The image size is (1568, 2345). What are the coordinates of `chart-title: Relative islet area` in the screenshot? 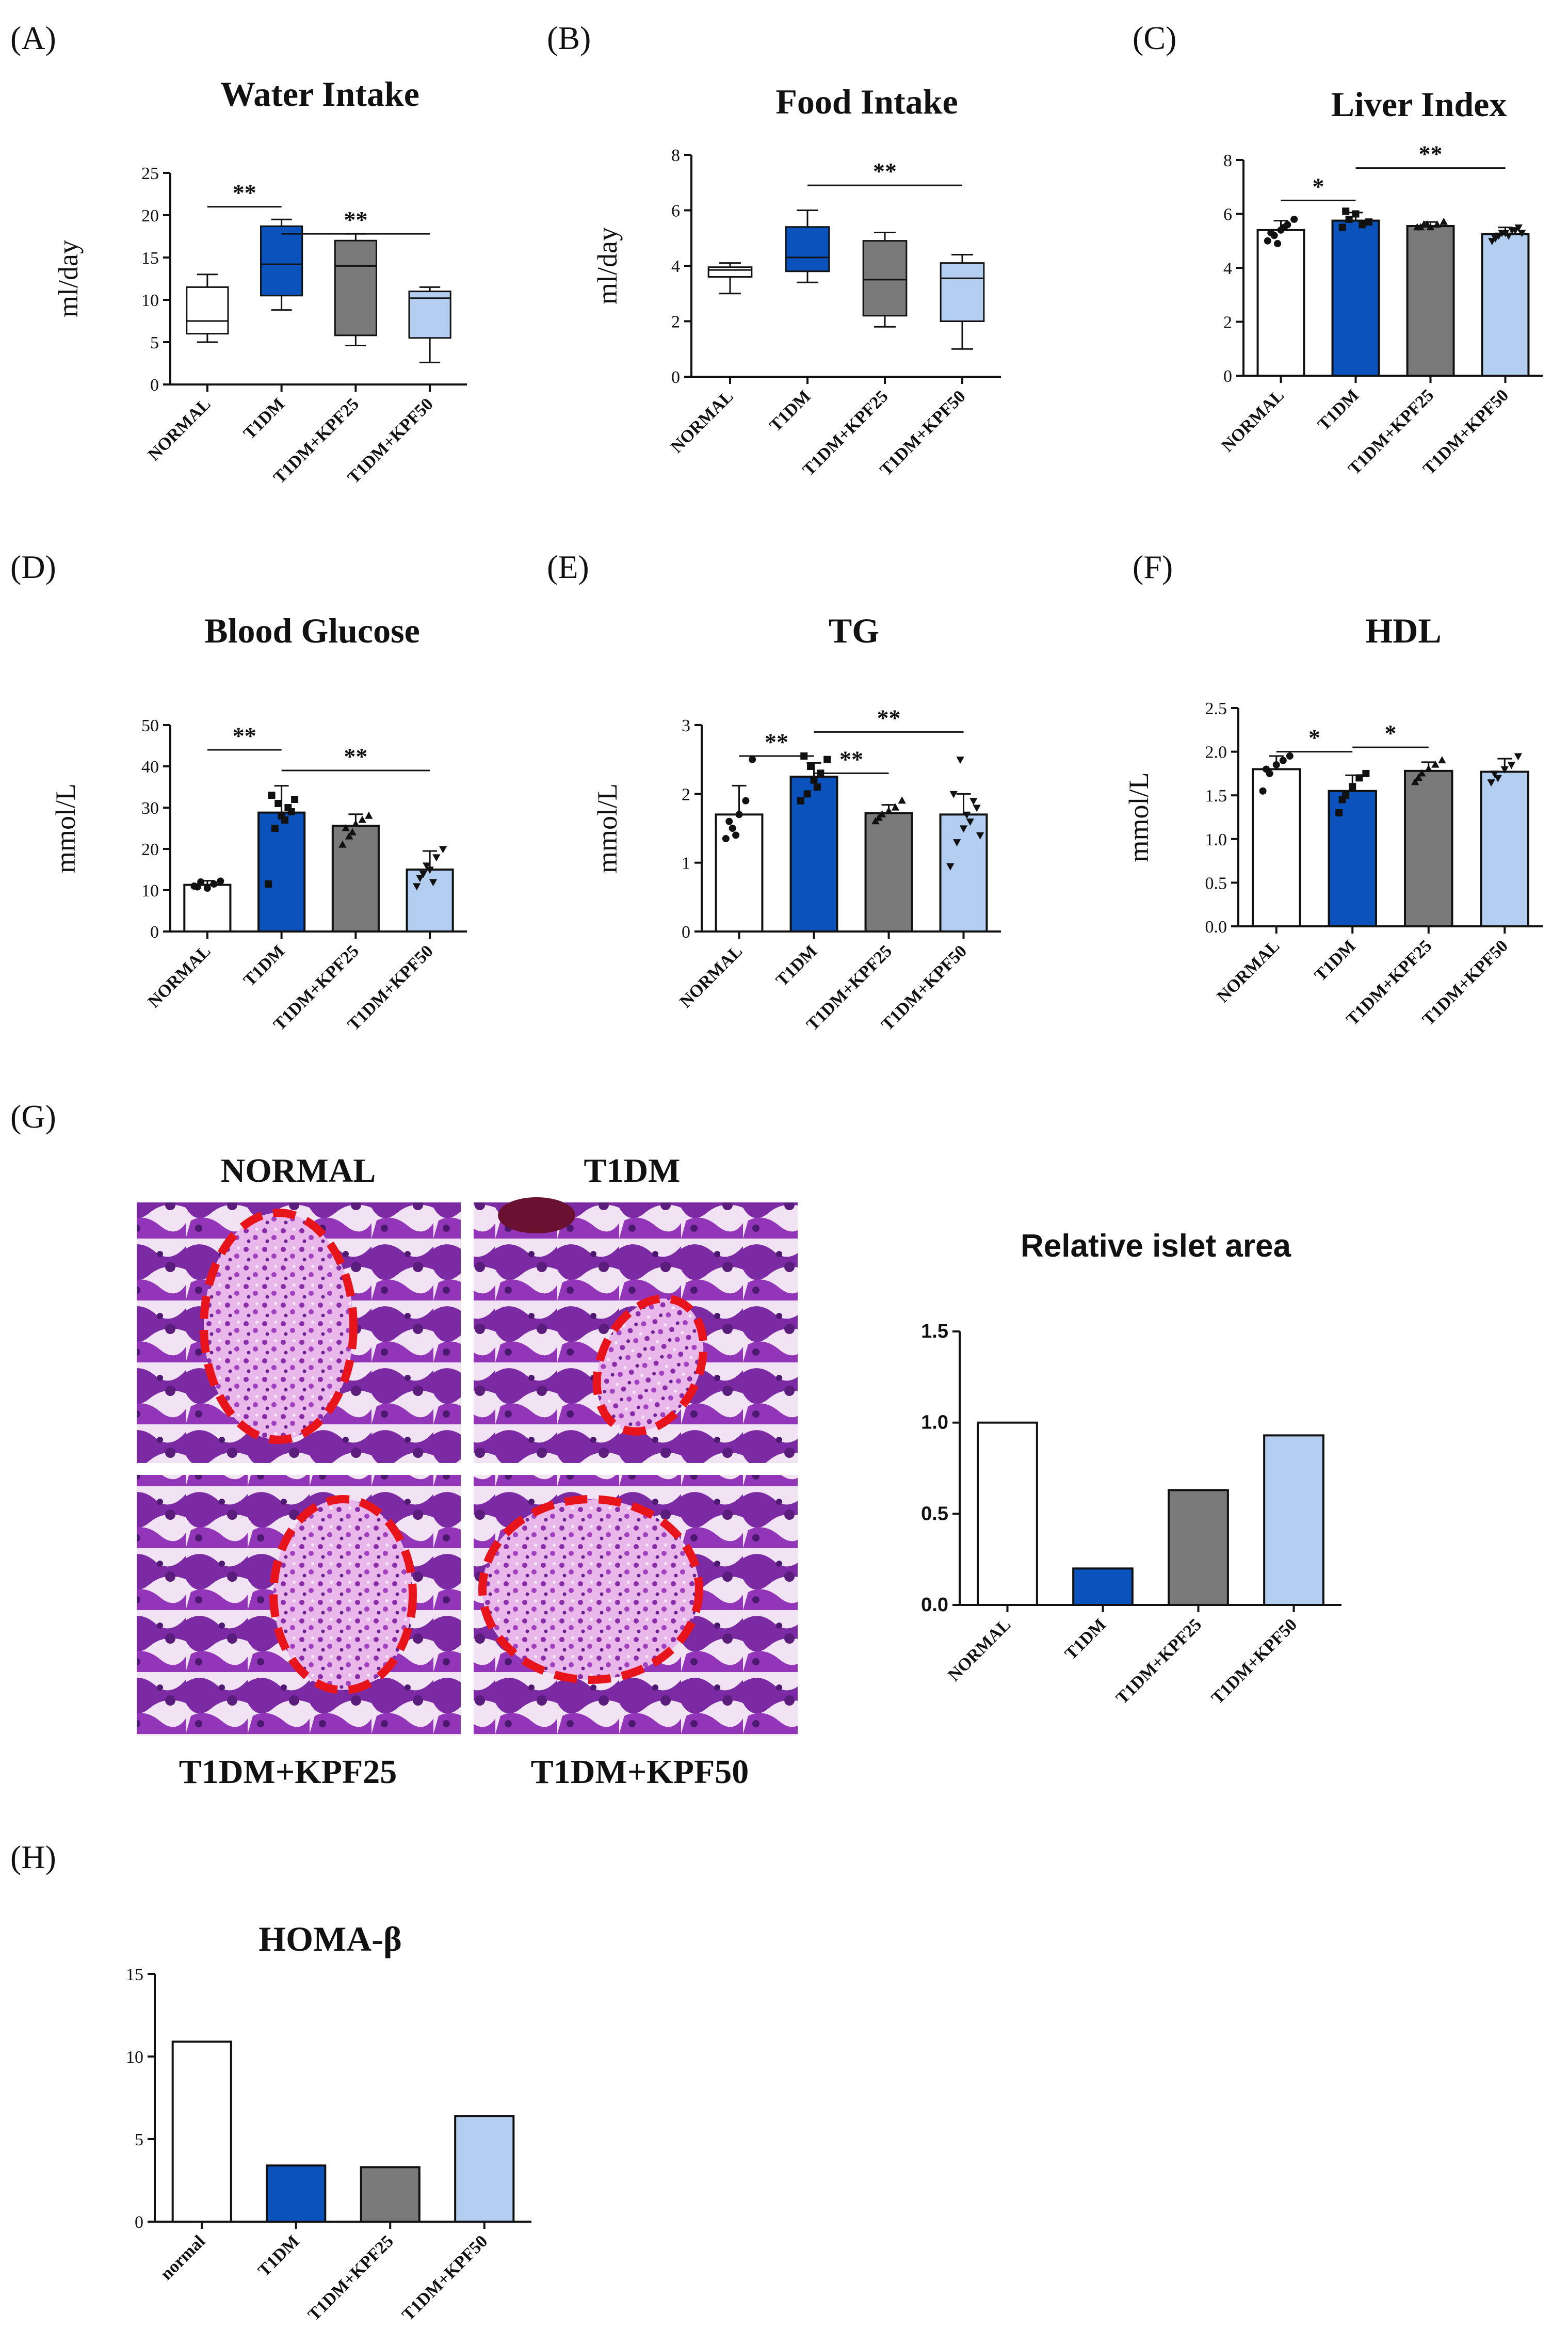 It's located at (1156, 1246).